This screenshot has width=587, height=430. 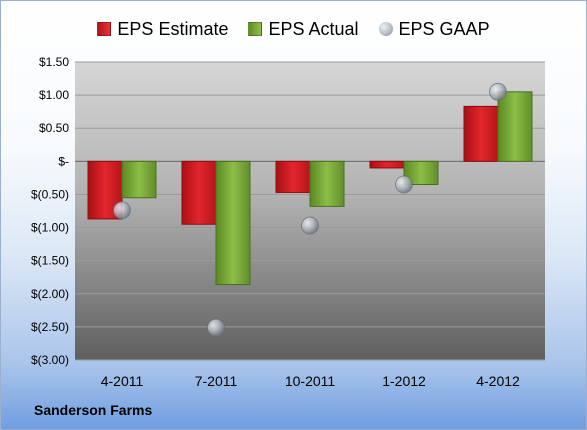 What do you see at coordinates (50, 294) in the screenshot?
I see `y-tick-label: $(2.00)` at bounding box center [50, 294].